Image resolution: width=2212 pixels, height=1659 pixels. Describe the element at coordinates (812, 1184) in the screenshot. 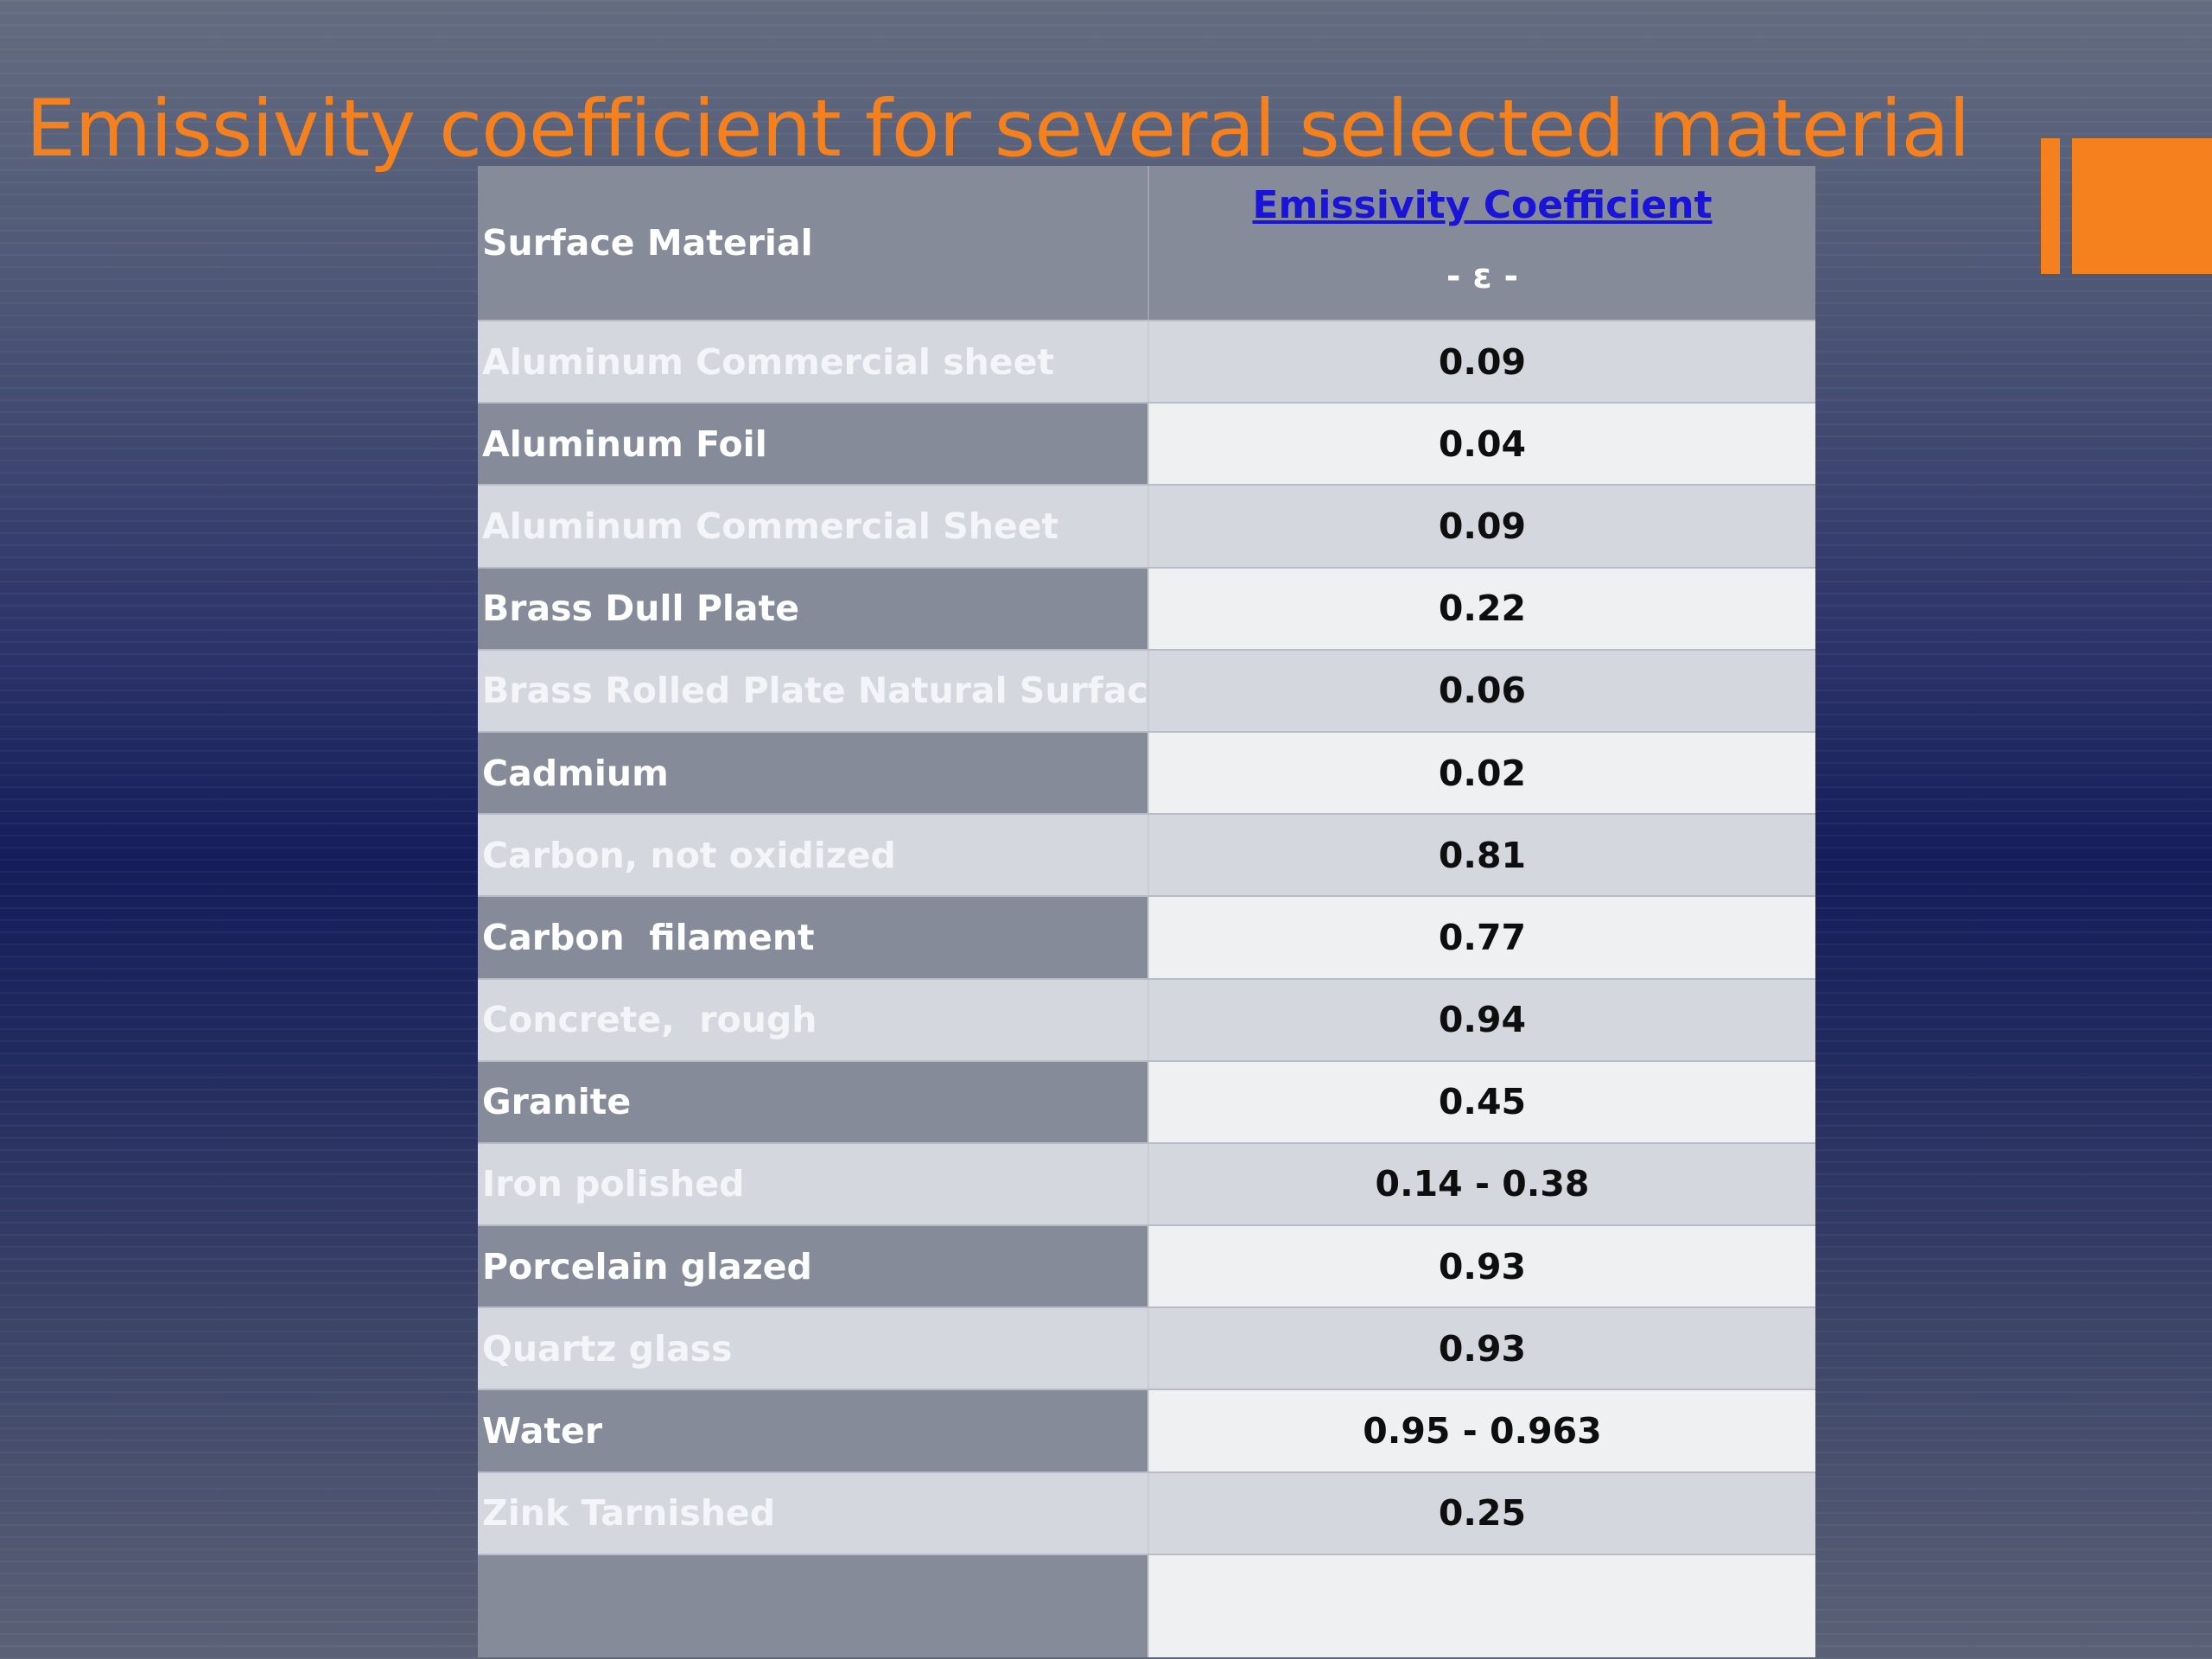

I see `material-cell: Iron polished` at that location.